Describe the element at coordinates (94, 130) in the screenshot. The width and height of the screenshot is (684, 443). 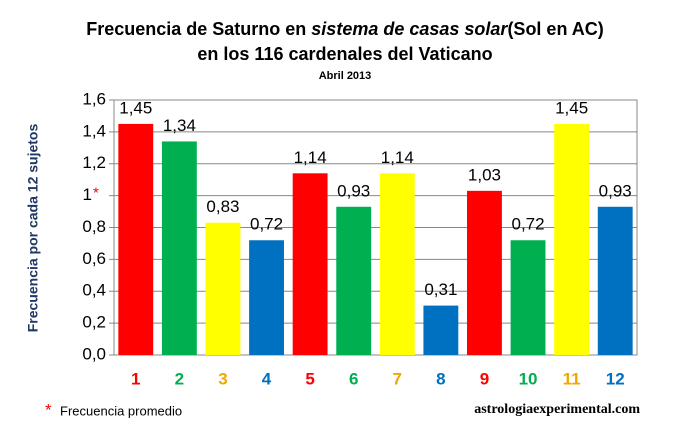
I see `y-tick-label: 1,4` at that location.